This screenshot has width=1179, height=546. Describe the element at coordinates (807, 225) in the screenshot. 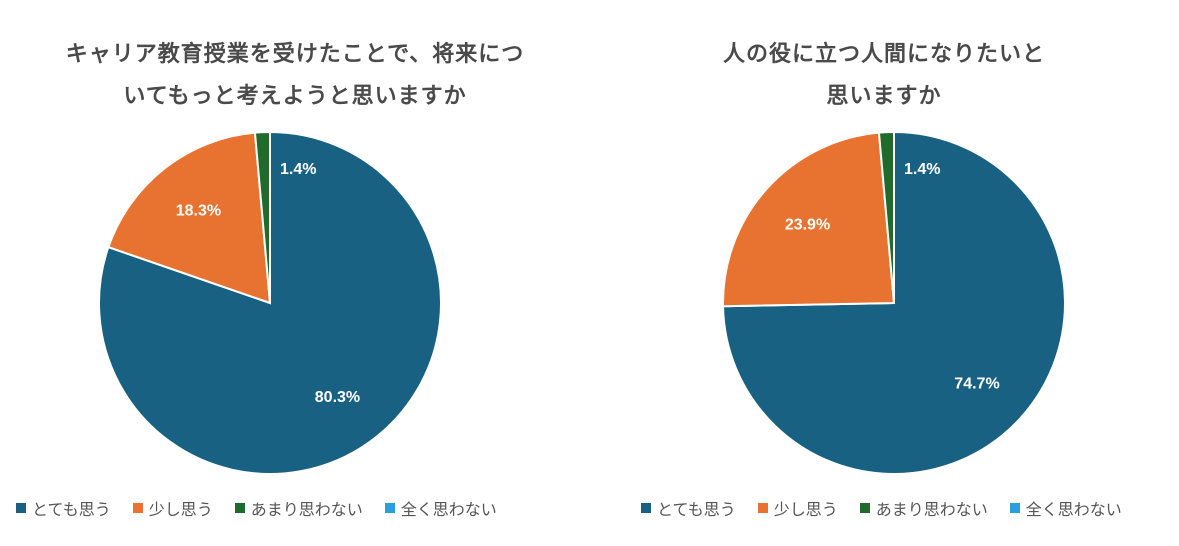

I see `pie-slice-label: 23.9%` at that location.